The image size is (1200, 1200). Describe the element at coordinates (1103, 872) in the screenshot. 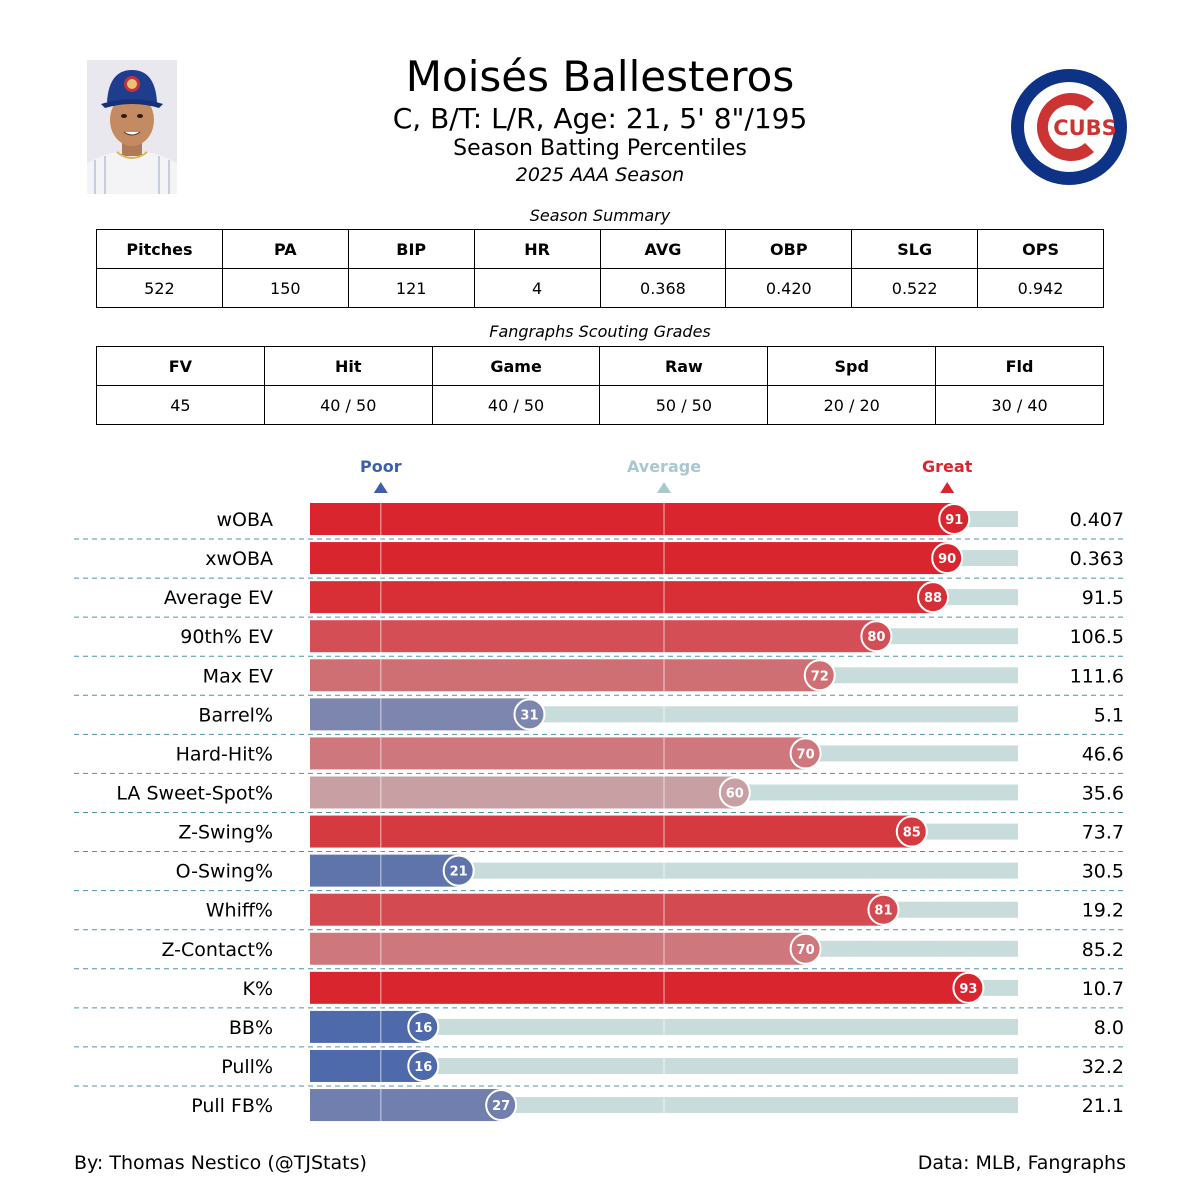

I see `metric-value: 30.5` at that location.